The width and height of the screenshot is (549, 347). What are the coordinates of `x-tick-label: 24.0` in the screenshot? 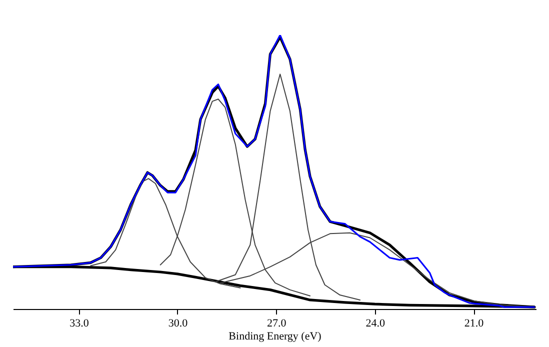 It's located at (376, 324).